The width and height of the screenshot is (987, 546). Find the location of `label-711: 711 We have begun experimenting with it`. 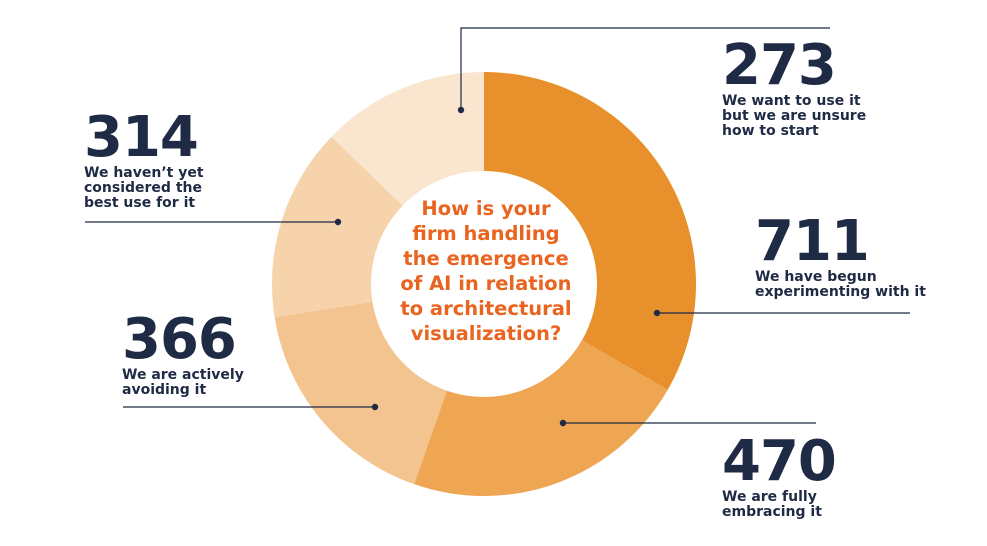

label-711: 711 We have begun experimenting with it is located at coordinates (840, 257).